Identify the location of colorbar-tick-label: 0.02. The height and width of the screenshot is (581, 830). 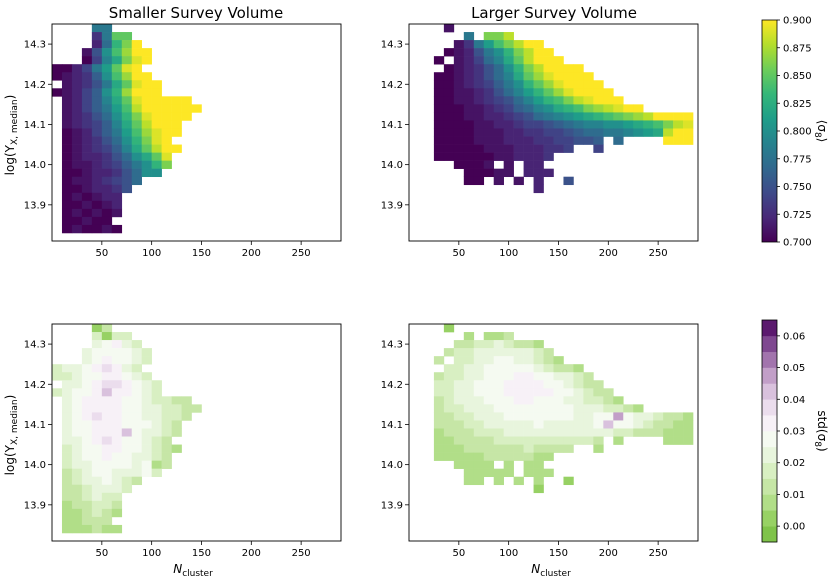
(794, 463).